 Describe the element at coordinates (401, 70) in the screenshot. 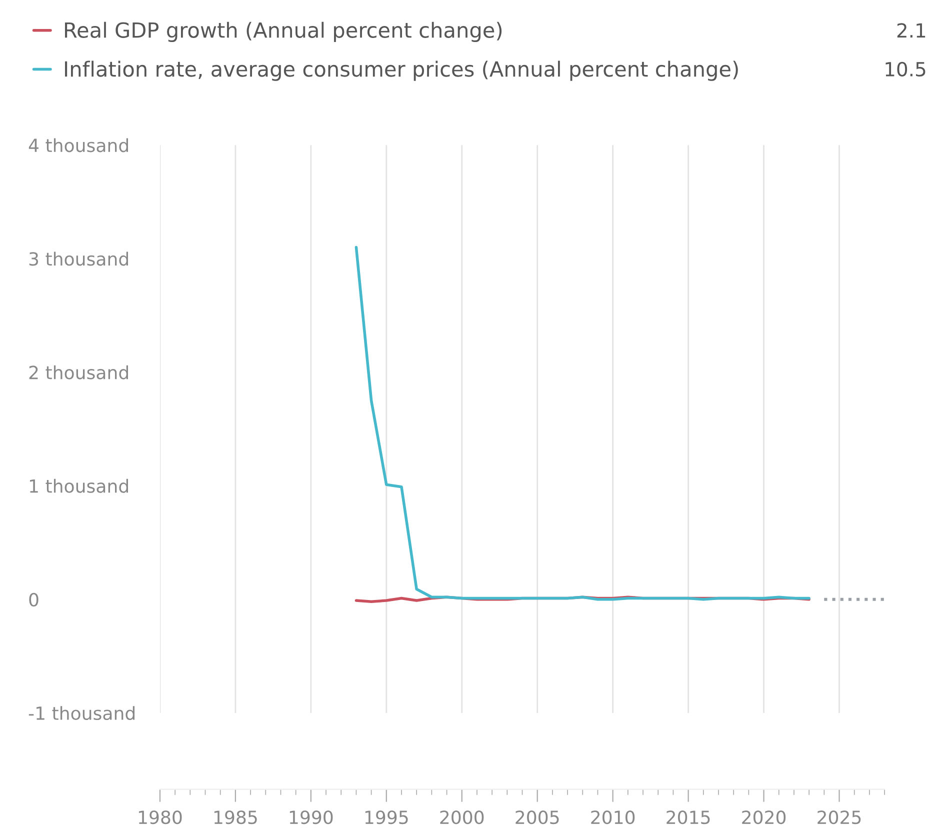

I see `legend-label: Inflation rate, average consumer prices (Annual percent change)` at that location.